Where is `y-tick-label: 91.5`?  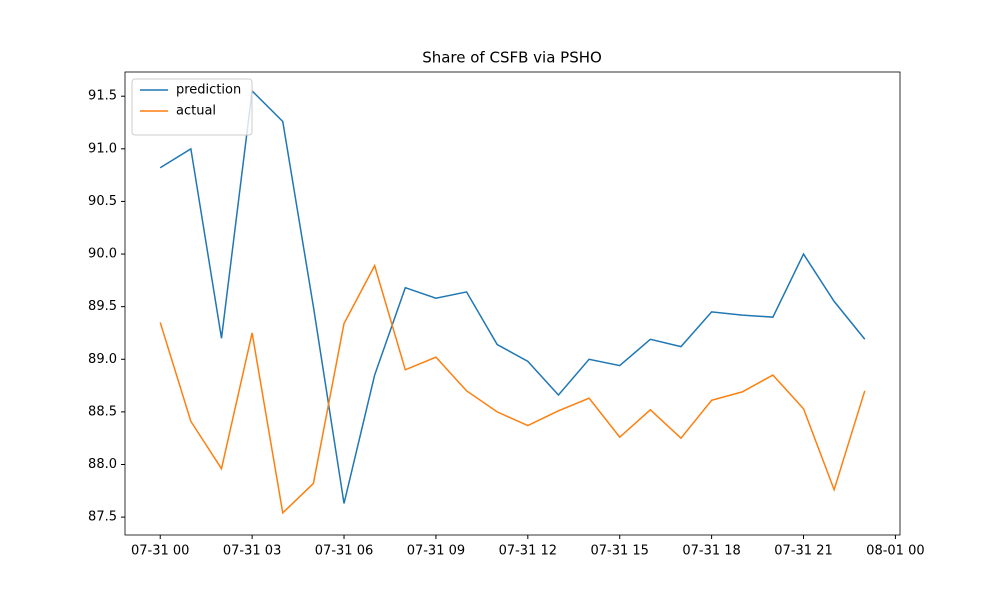
y-tick-label: 91.5 is located at coordinates (102, 96).